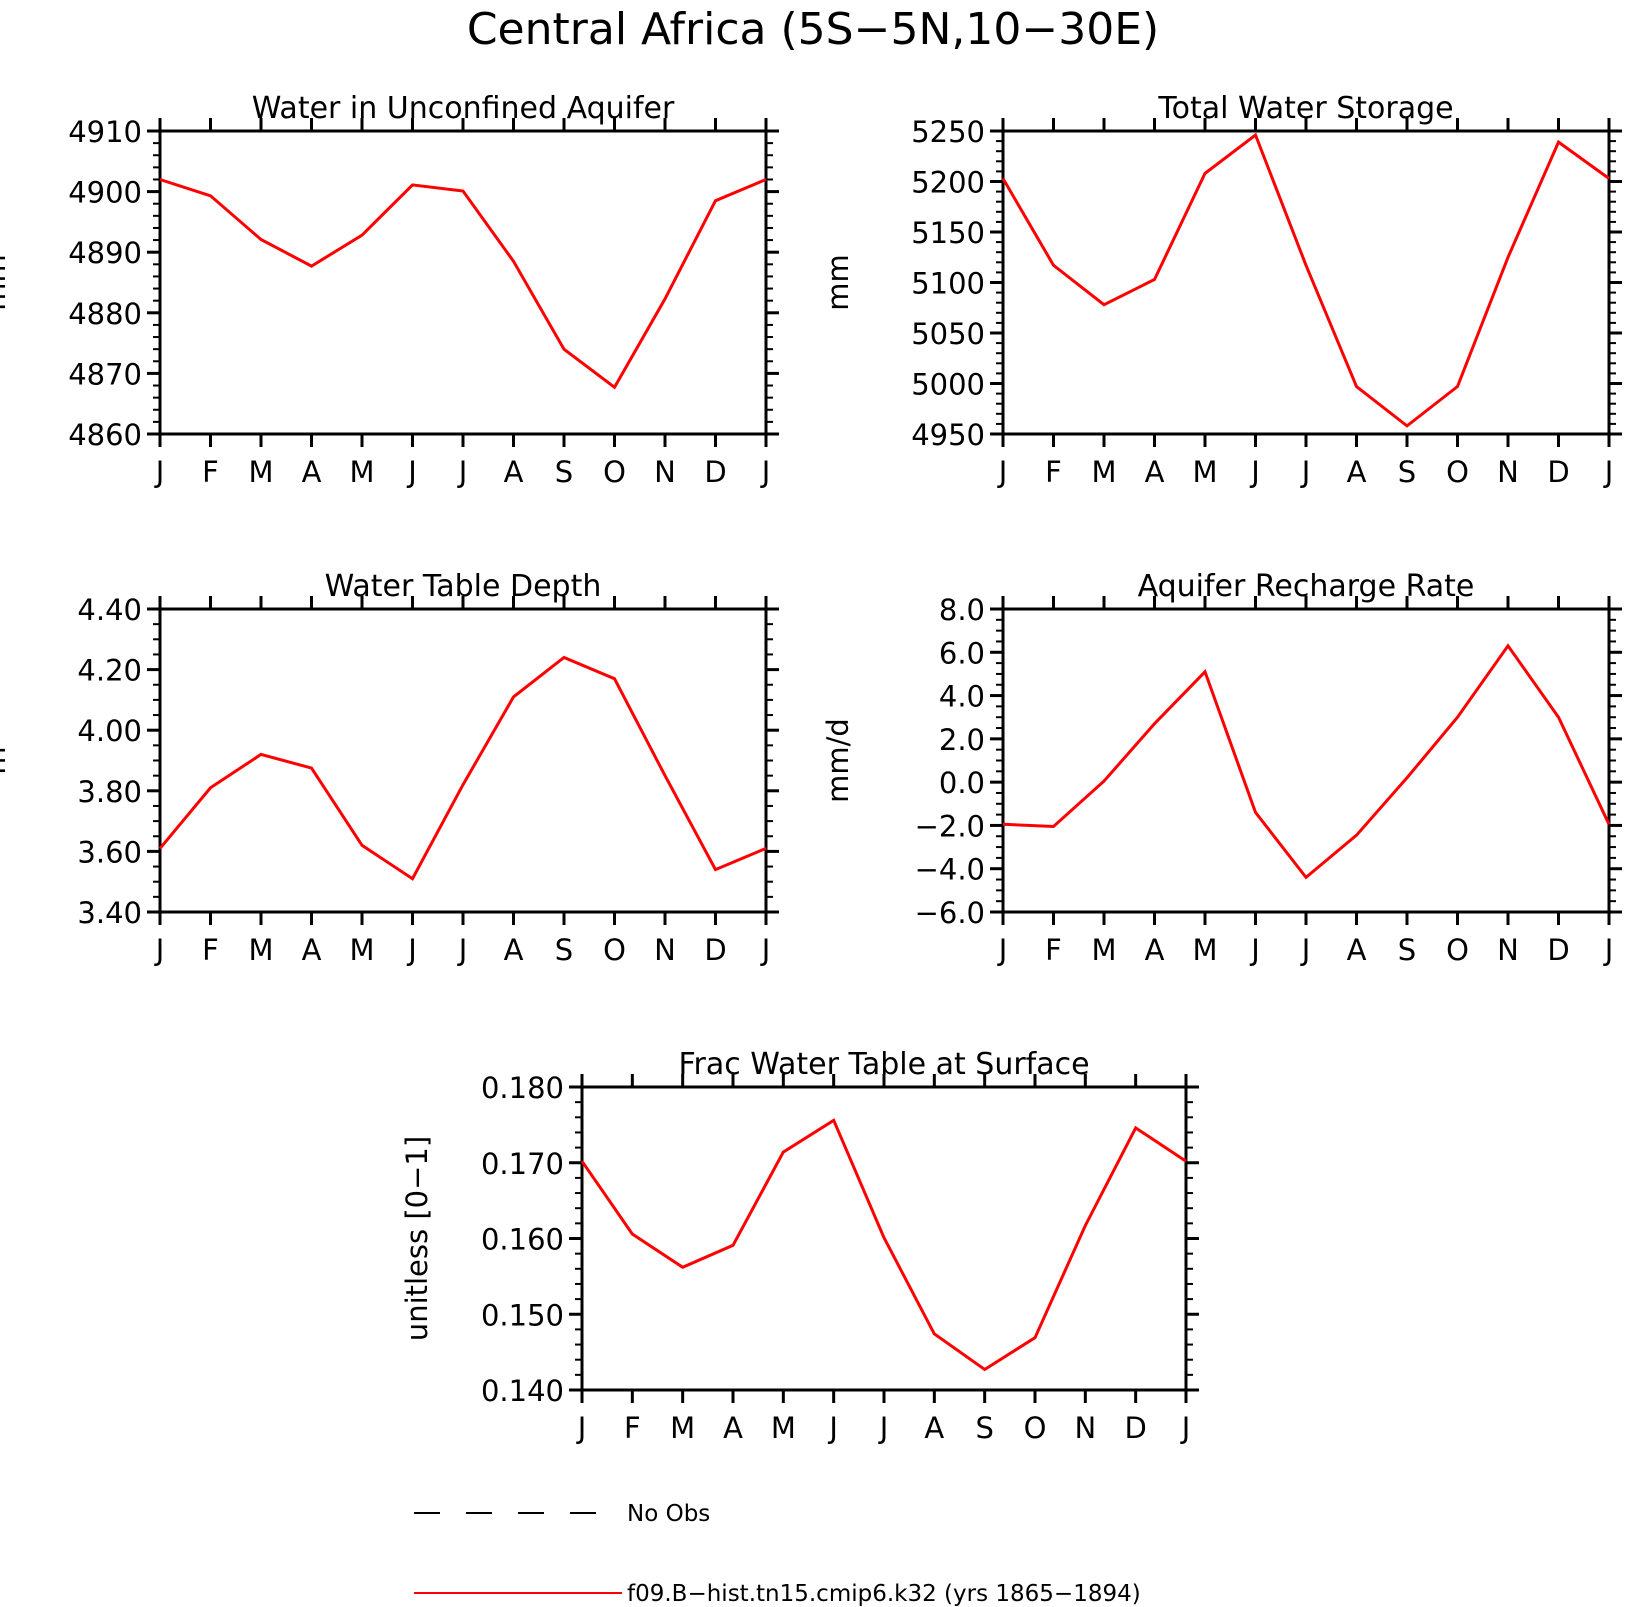 The width and height of the screenshot is (1626, 1607). What do you see at coordinates (883, 1245) in the screenshot?
I see `frac-water-table-at-surface-series-line` at bounding box center [883, 1245].